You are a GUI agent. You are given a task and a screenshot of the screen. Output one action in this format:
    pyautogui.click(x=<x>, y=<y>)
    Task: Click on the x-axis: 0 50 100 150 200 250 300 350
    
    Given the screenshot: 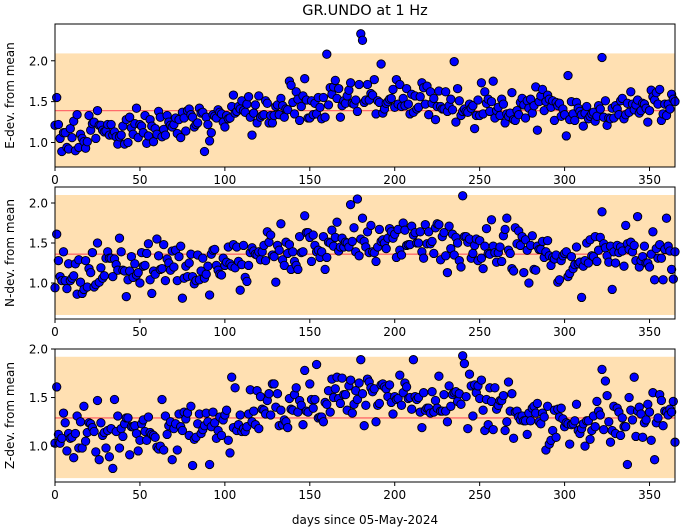 What is the action you would take?
    pyautogui.click(x=356, y=329)
    